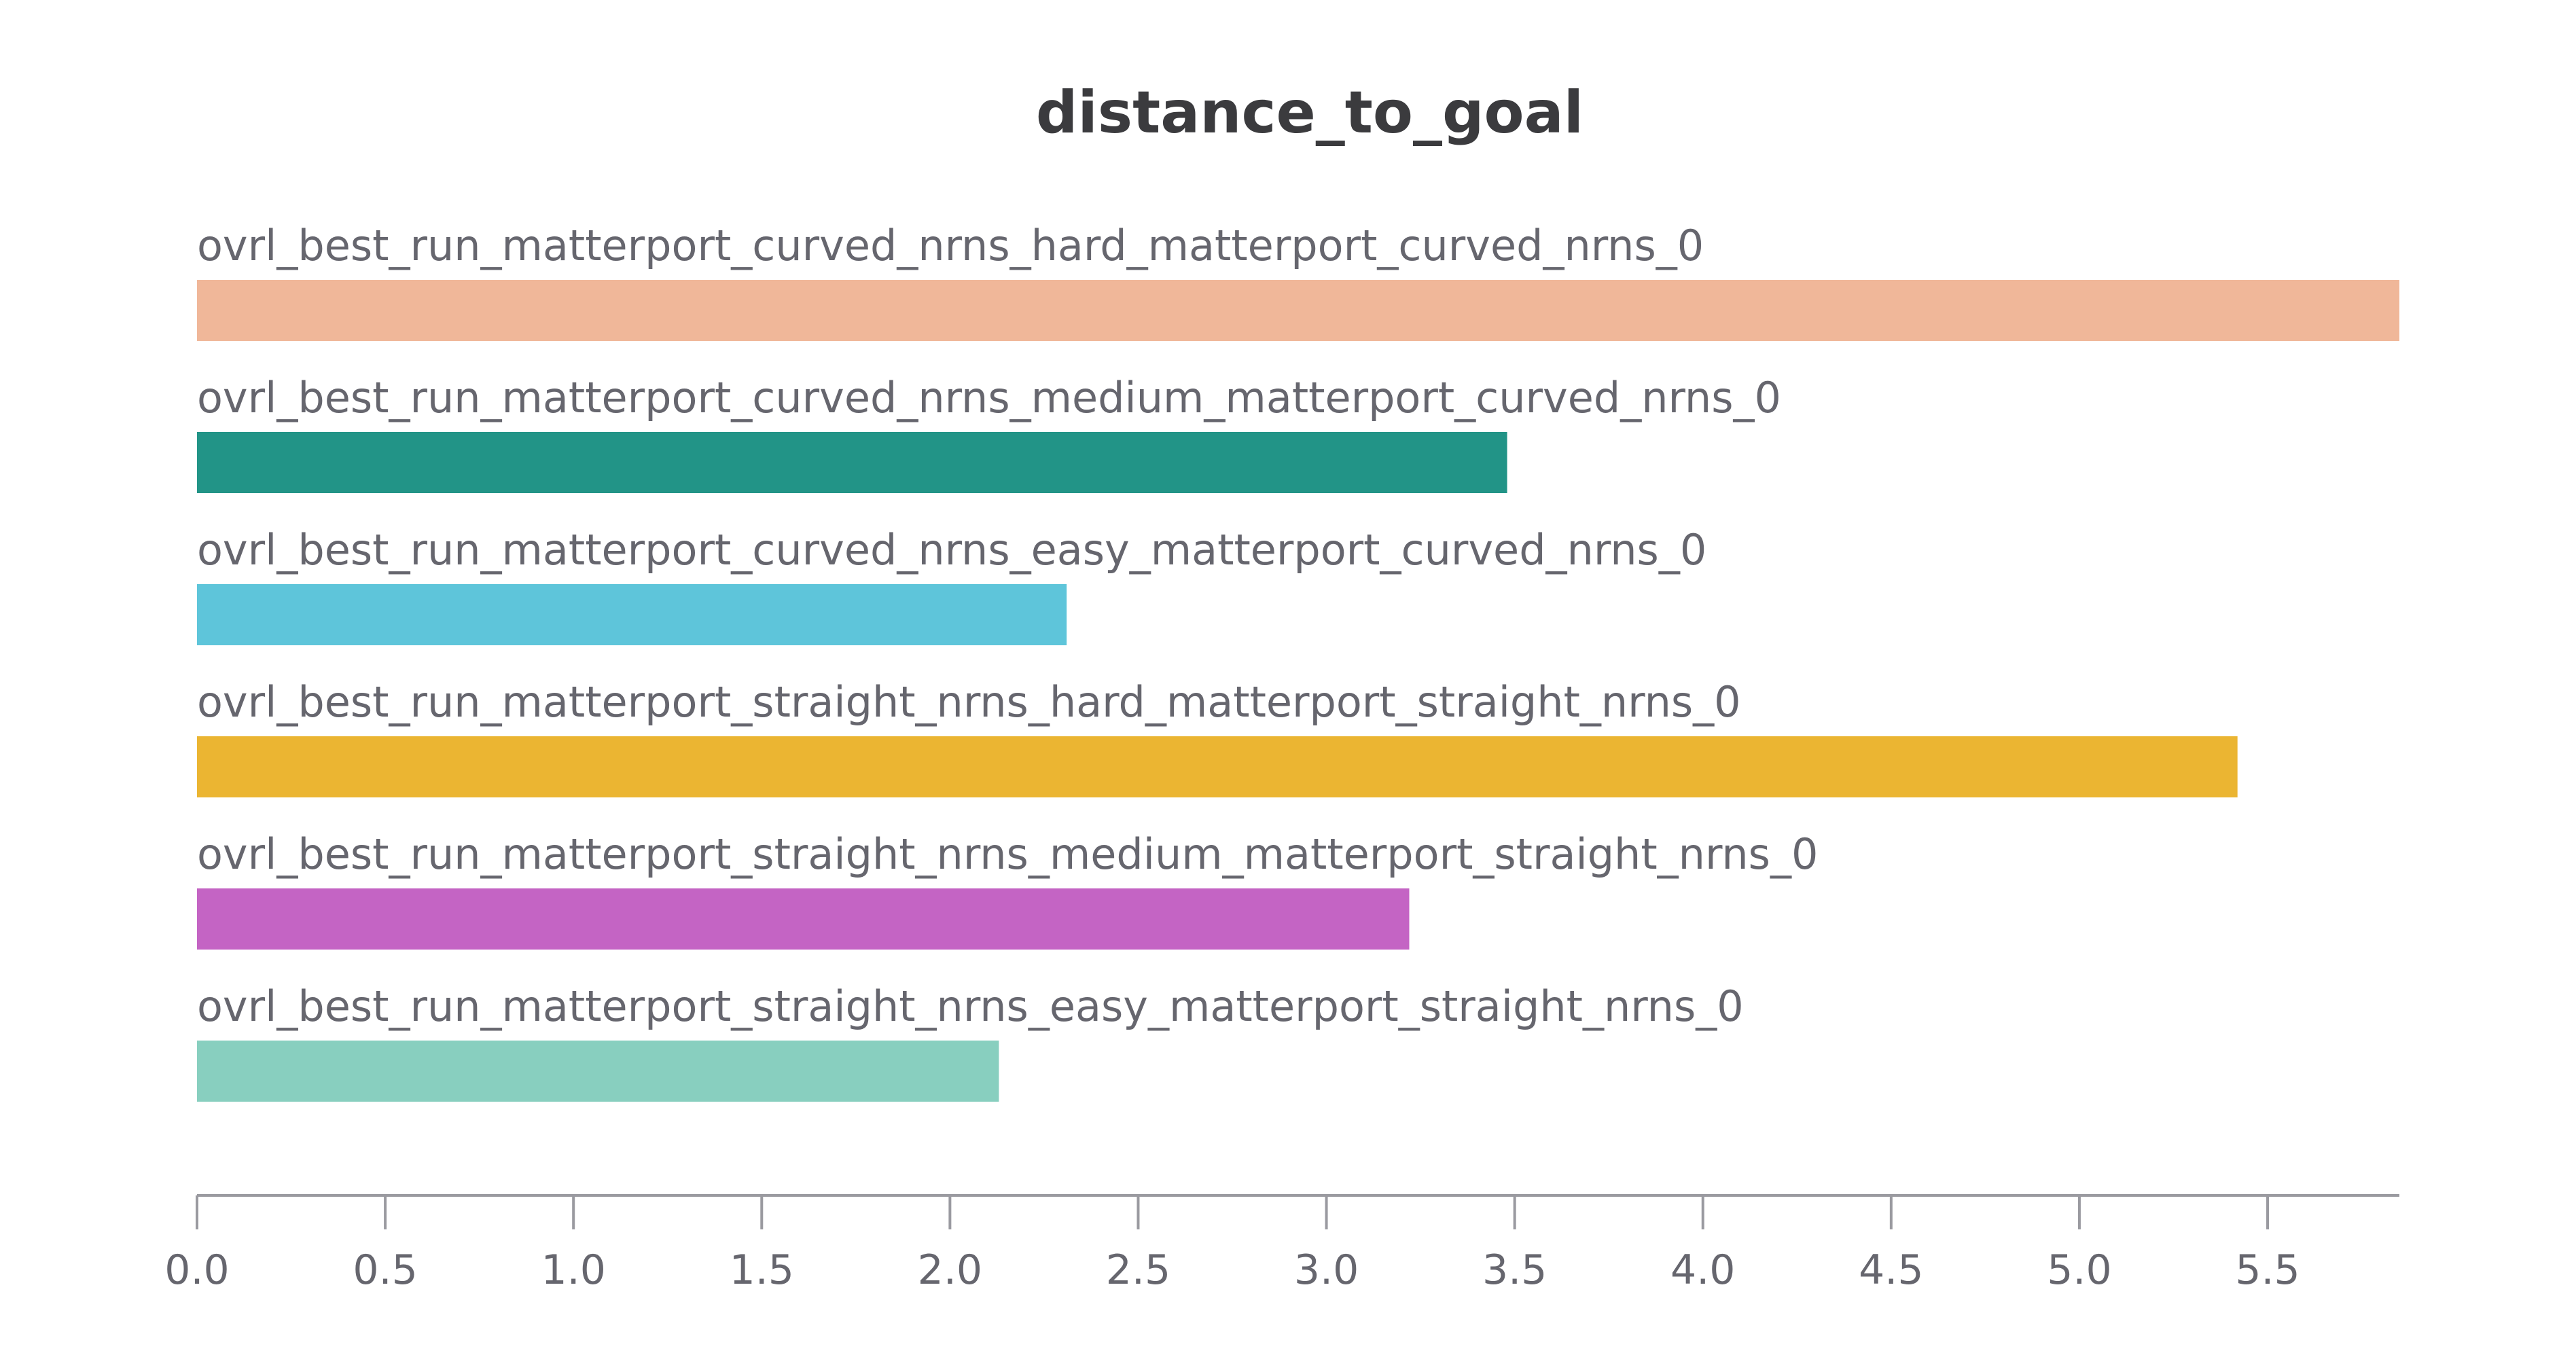 The height and width of the screenshot is (1353, 2576). Describe the element at coordinates (385, 1270) in the screenshot. I see `x-tick-label: 0.5` at that location.